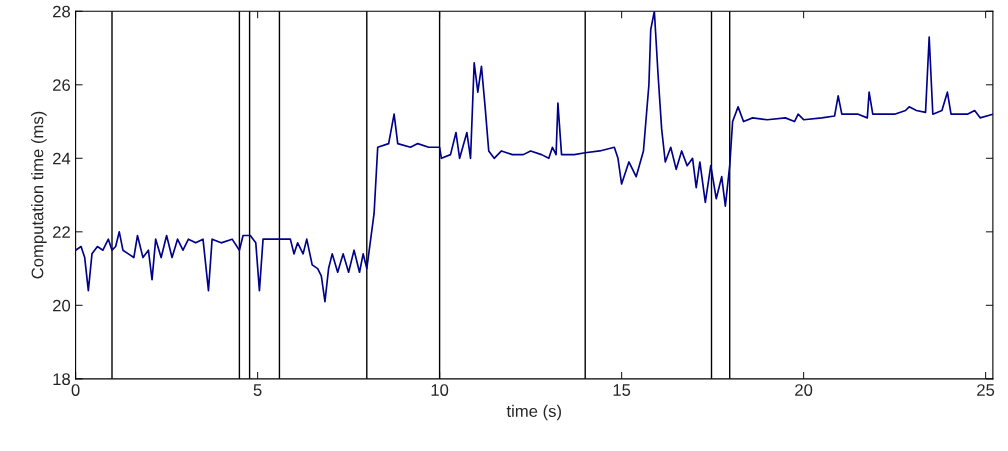  I want to click on x-axis-title: time (s), so click(533, 412).